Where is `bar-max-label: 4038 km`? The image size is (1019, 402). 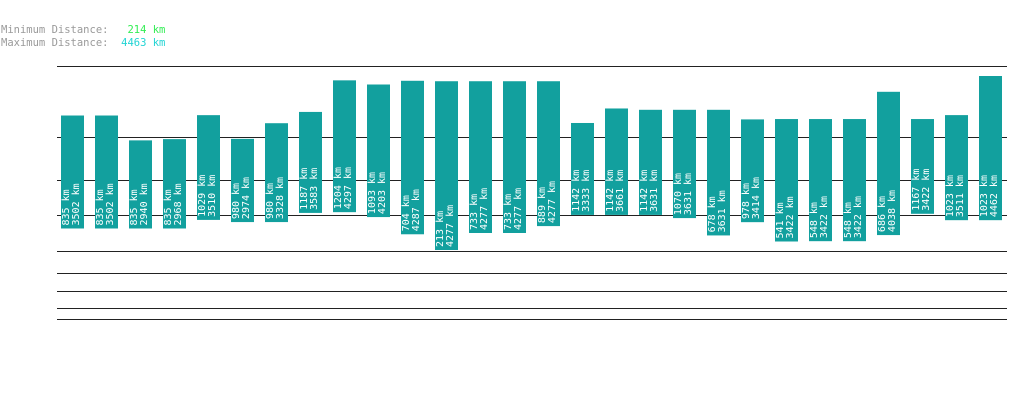
bar-max-label: 4038 km is located at coordinates (892, 211).